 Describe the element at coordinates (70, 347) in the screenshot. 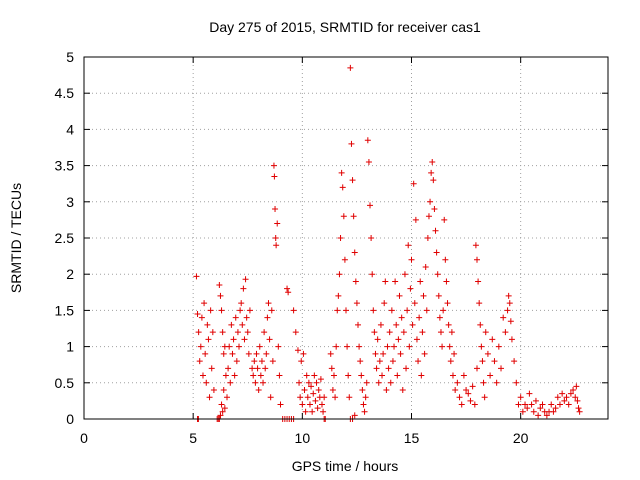

I see `y-tick-label: 1` at that location.